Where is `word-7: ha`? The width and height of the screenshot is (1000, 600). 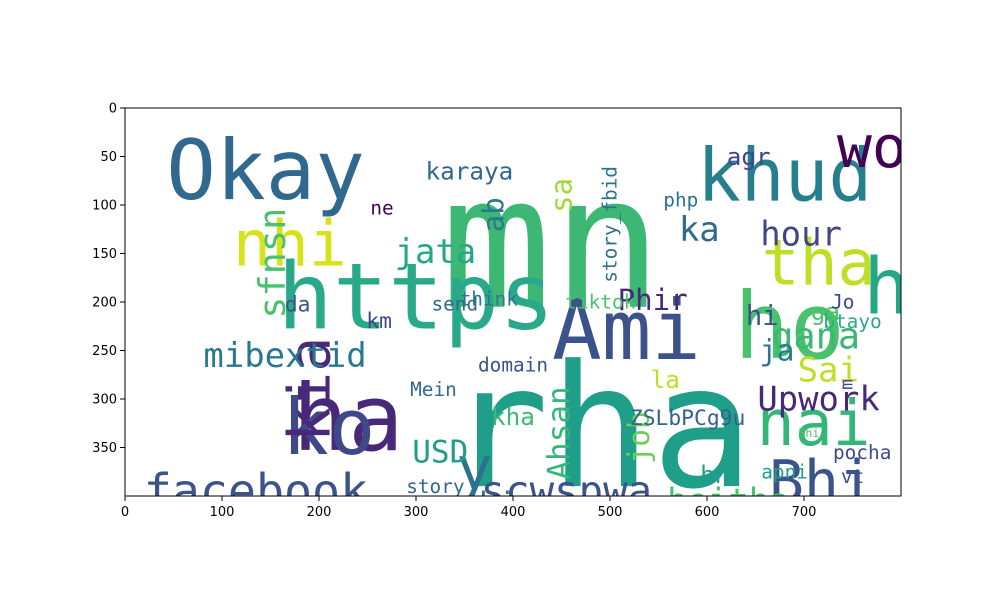
word-7: ha is located at coordinates (348, 418).